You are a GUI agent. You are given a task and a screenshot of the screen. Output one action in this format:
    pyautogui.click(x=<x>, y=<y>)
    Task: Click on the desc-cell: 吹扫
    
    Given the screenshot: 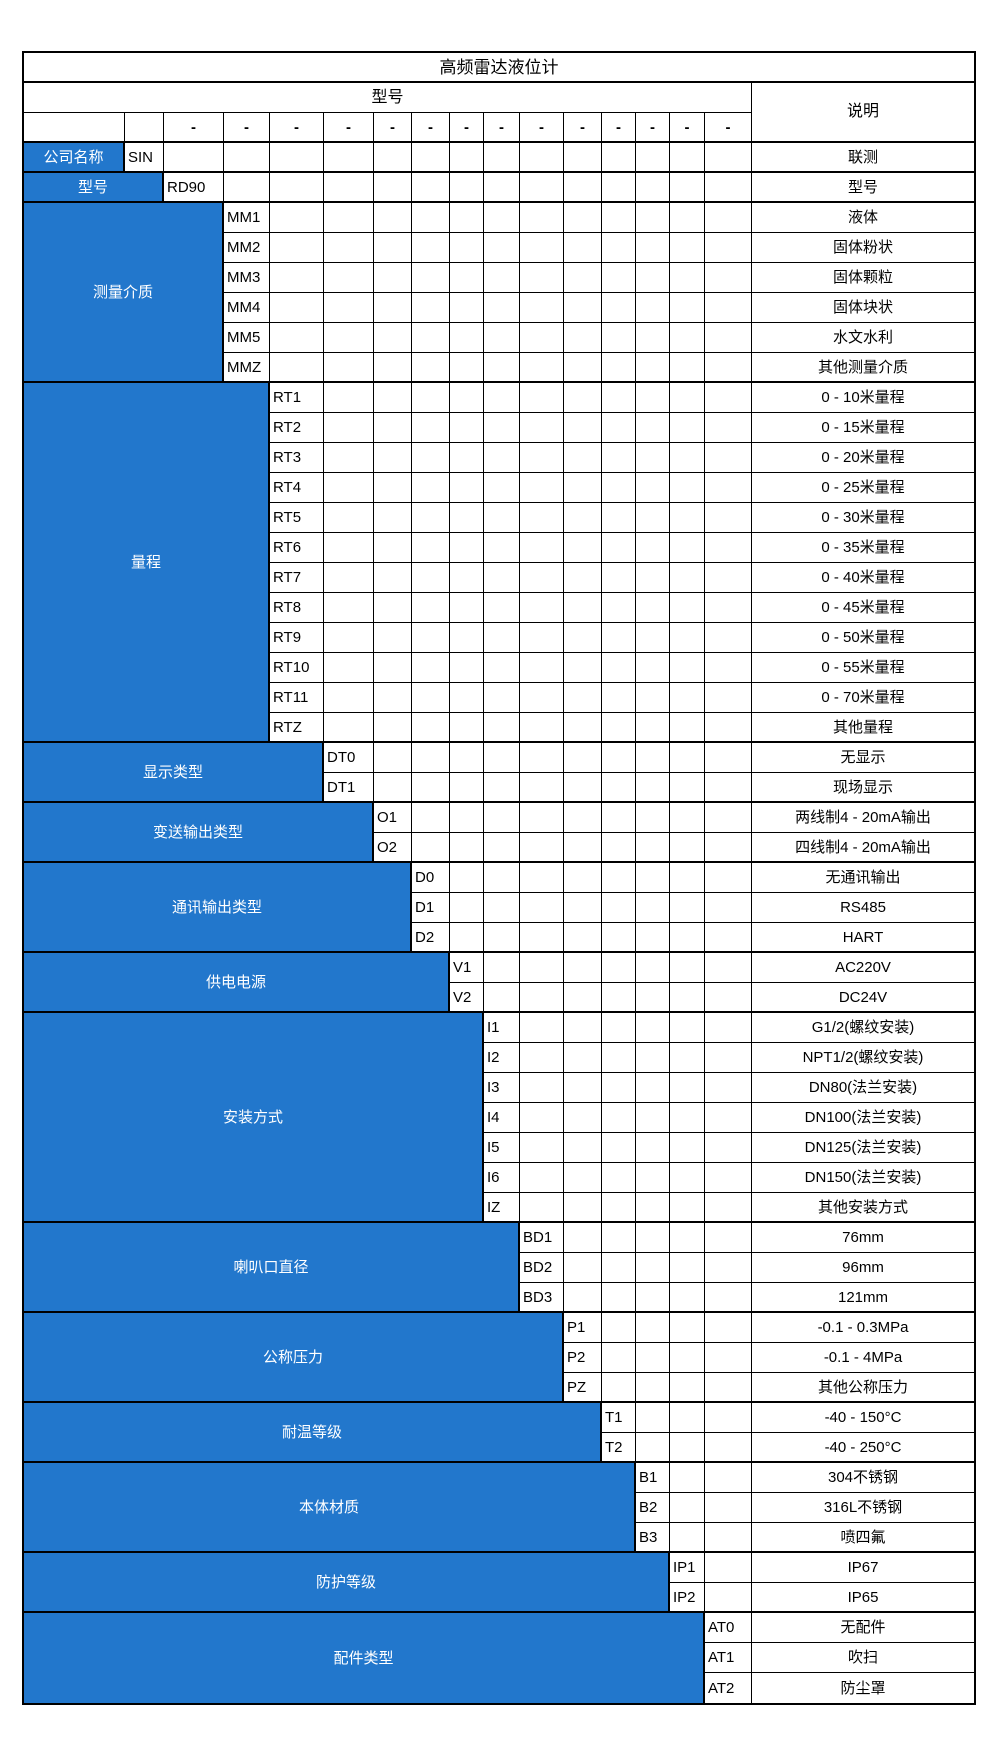 What is the action you would take?
    pyautogui.click(x=863, y=1658)
    